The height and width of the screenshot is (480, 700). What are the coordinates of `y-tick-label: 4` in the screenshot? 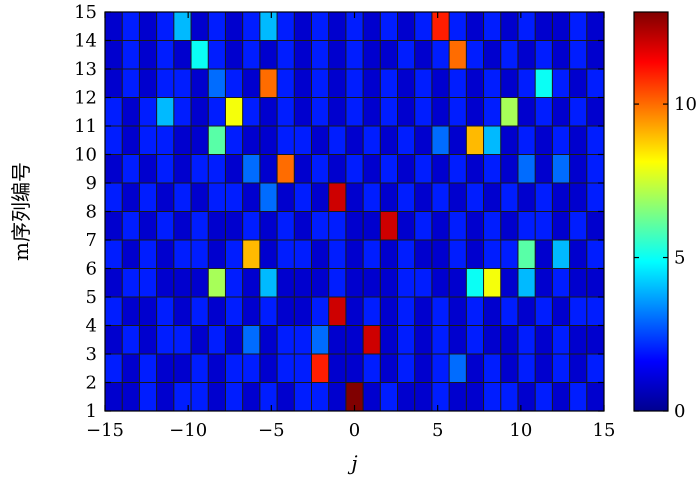 It's located at (91, 326).